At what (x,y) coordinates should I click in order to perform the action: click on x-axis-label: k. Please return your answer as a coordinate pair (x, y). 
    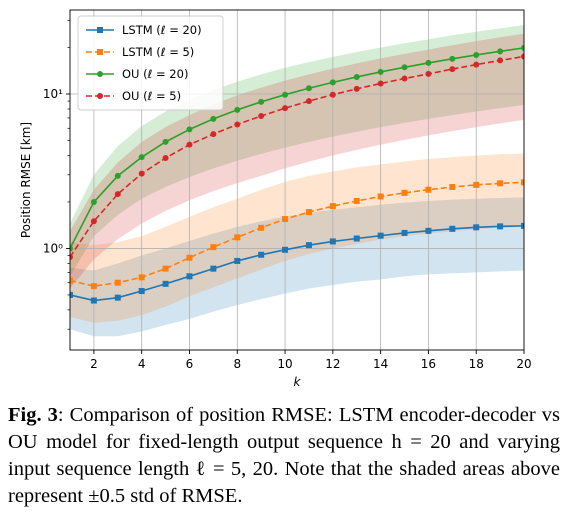
    Looking at the image, I should click on (298, 382).